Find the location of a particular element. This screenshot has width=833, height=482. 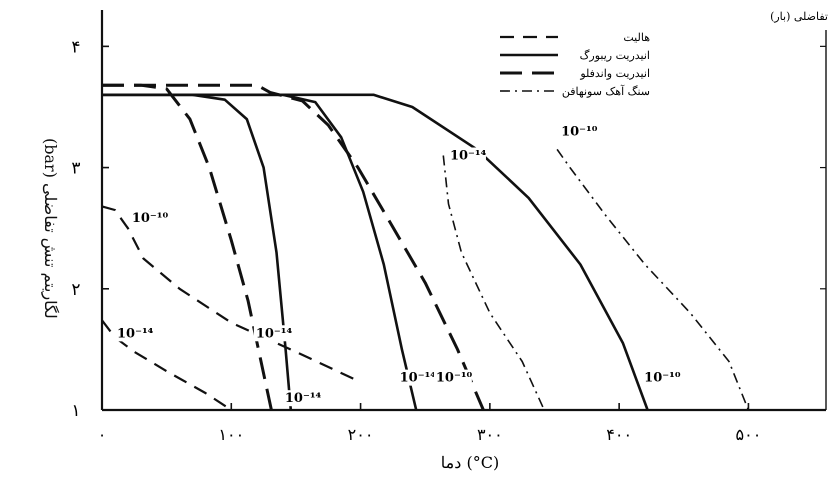

x-tick-label: ۲۰۰ is located at coordinates (361, 434).